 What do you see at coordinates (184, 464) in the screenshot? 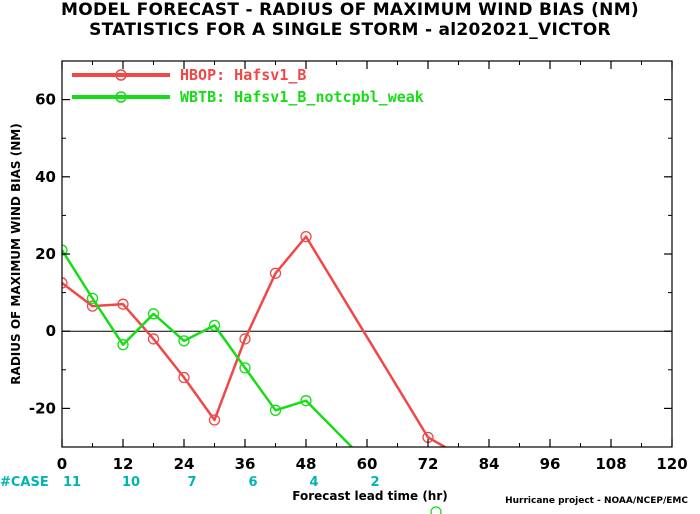
I see `x-tick-label: 24` at bounding box center [184, 464].